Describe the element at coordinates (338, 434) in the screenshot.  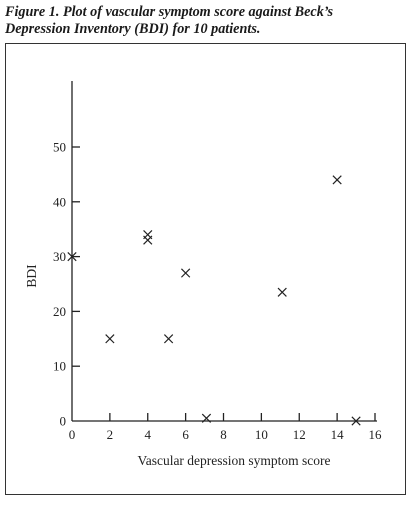
I see `x-tick-label: 14` at that location.